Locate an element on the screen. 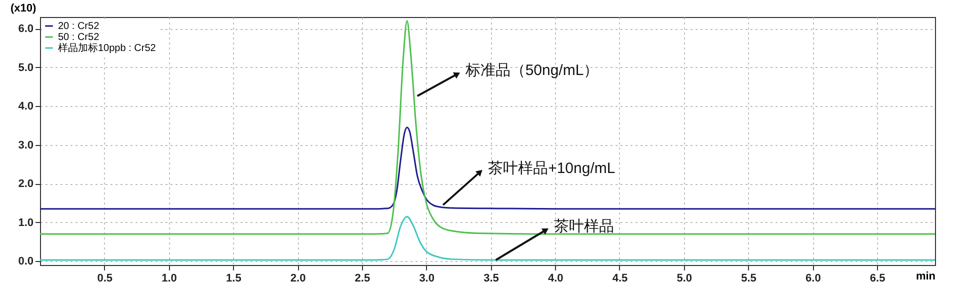 The height and width of the screenshot is (285, 960). annotation: 茶叶样品 is located at coordinates (584, 226).